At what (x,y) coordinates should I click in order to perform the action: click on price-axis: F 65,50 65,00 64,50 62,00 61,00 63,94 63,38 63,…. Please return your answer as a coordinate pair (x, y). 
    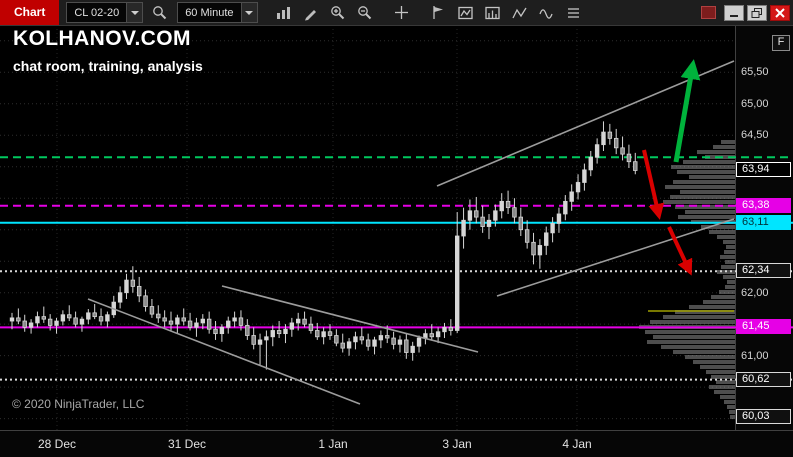
    Looking at the image, I should click on (764, 228).